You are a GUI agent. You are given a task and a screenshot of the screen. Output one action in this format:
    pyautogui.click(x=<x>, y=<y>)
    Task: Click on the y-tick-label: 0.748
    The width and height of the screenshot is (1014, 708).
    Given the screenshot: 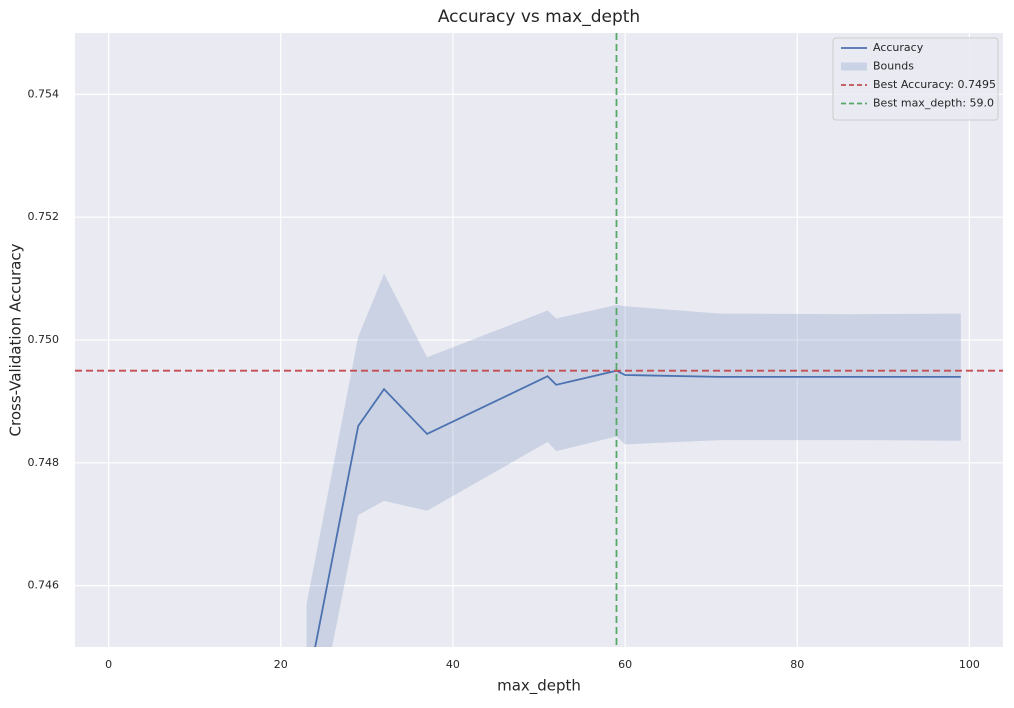 What is the action you would take?
    pyautogui.click(x=44, y=462)
    